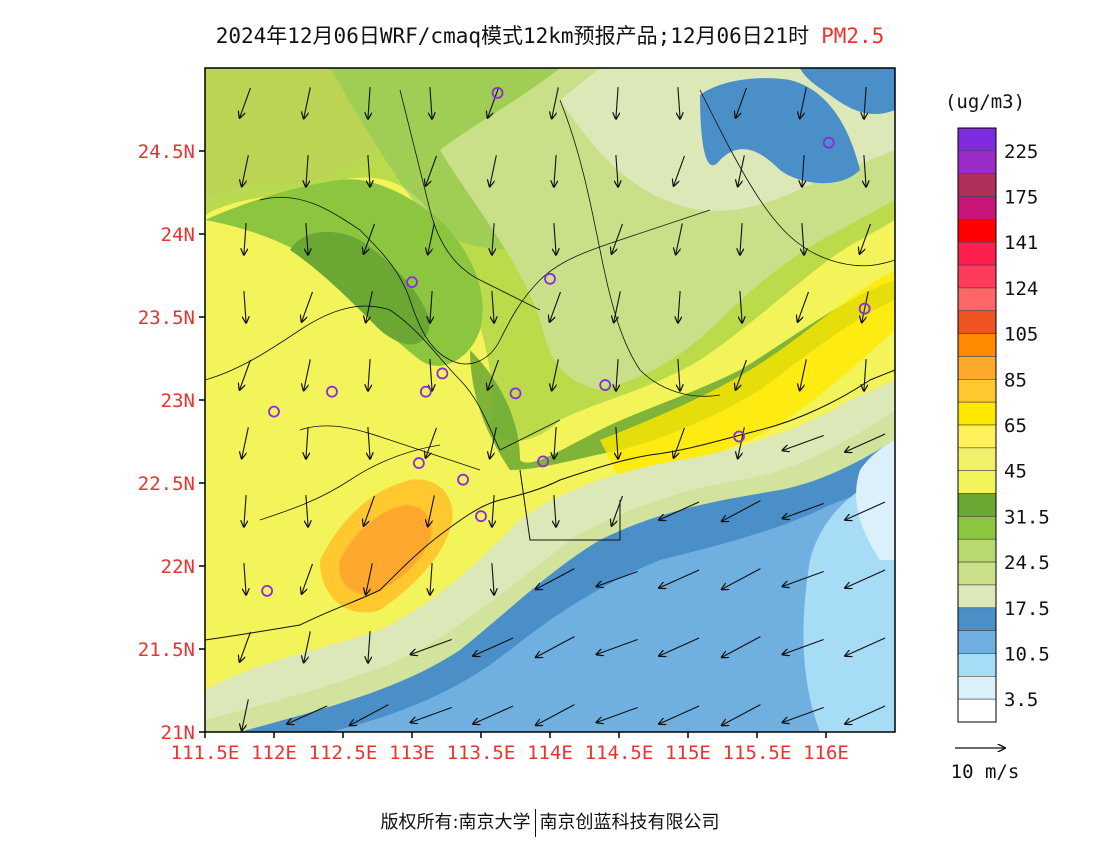 This screenshot has height=850, width=1100. I want to click on lon-label: 113E, so click(412, 753).